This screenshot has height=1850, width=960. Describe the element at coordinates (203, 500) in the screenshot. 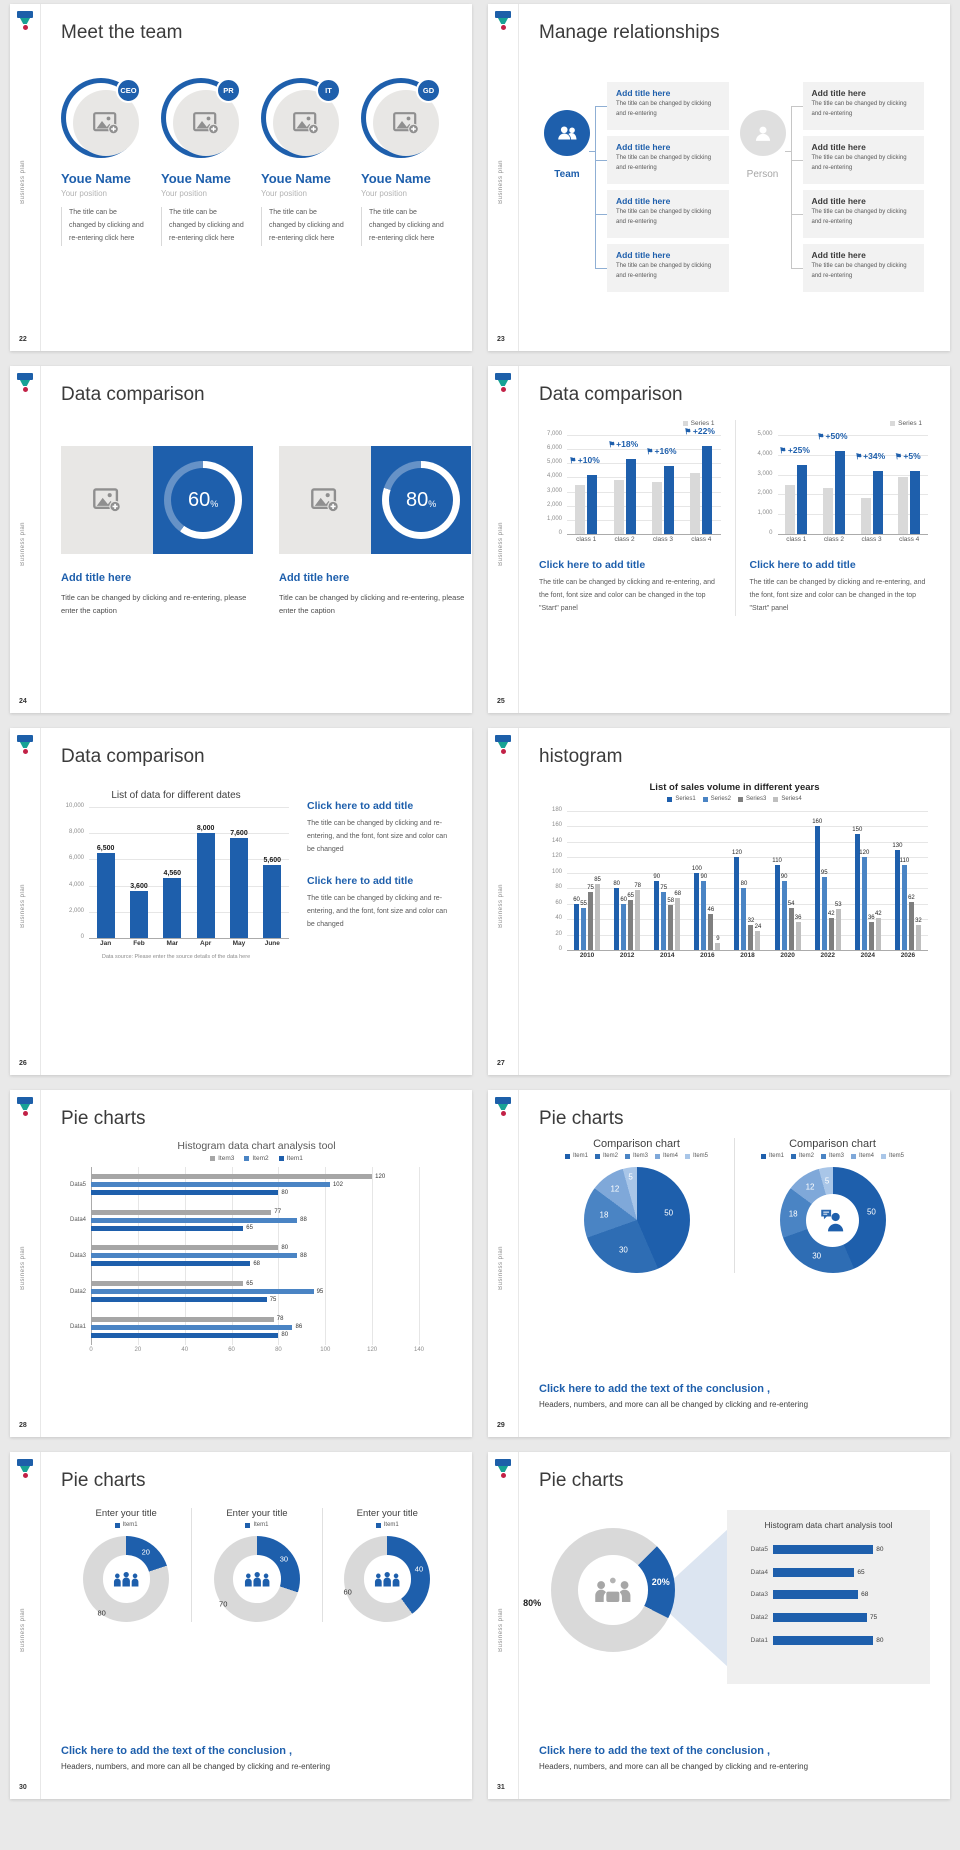

I see `progress-ring: 60%` at that location.